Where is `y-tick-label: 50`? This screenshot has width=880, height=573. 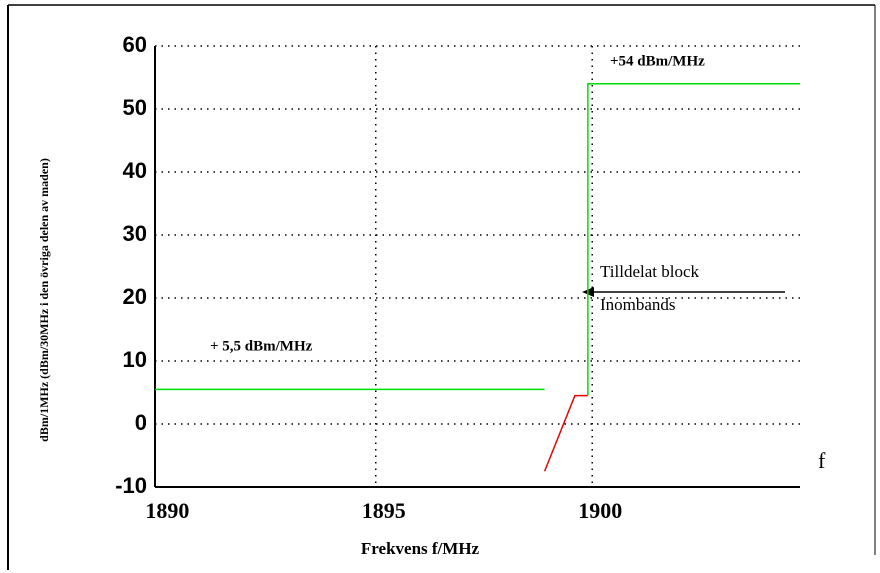 y-tick-label: 50 is located at coordinates (135, 107).